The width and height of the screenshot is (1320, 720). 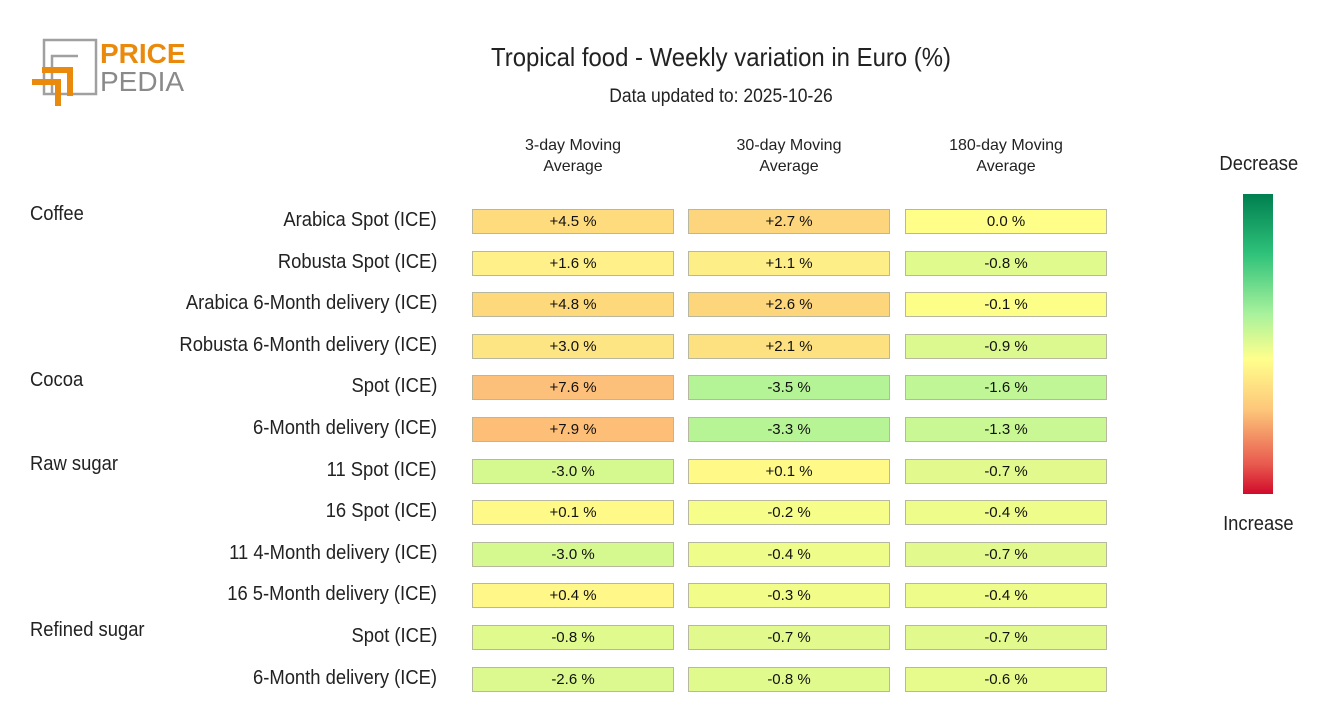 I want to click on row-label: 16 5-Month delivery (ICE), so click(x=332, y=594).